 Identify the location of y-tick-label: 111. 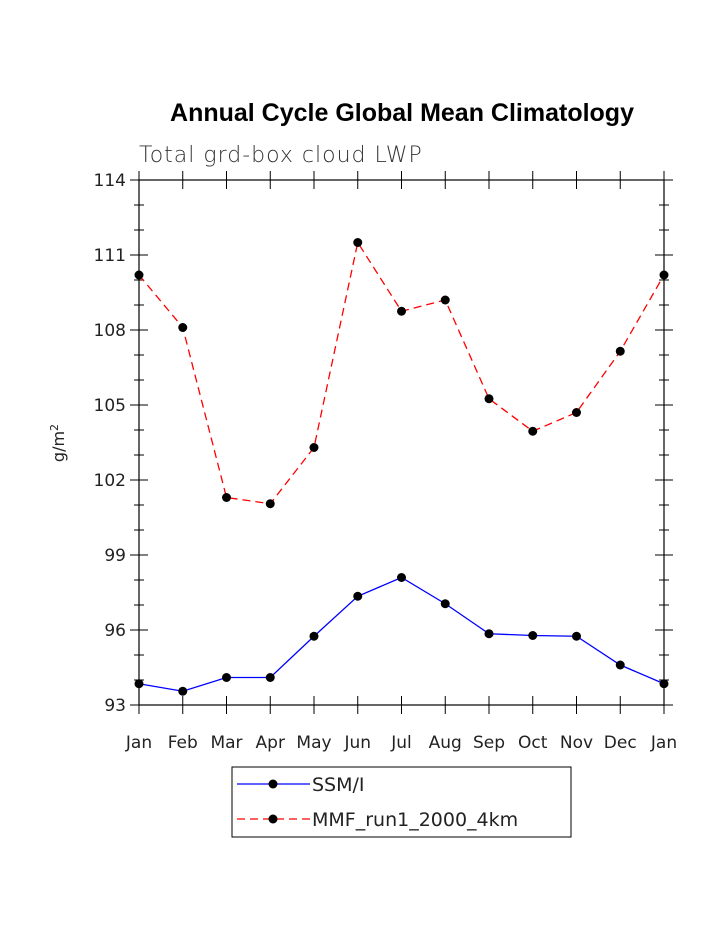
(110, 256).